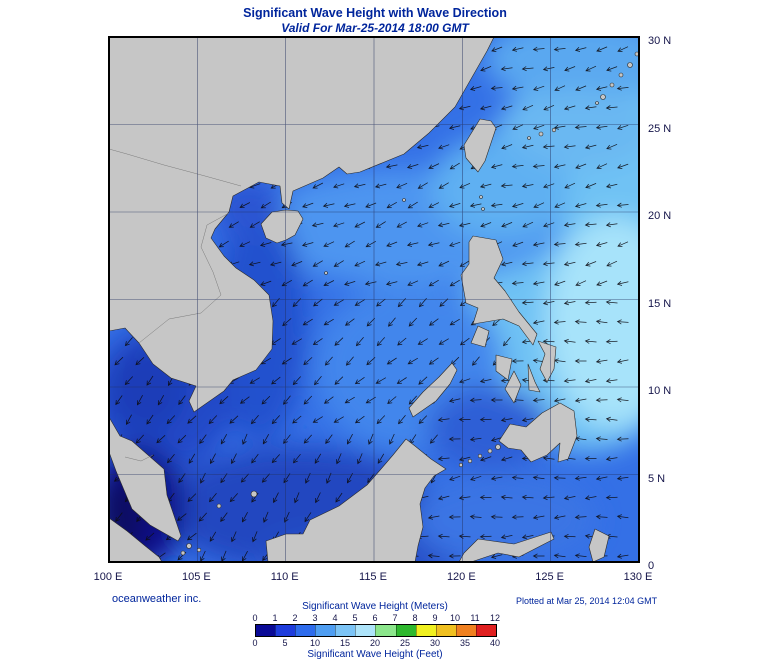 The image size is (775, 665). I want to click on lon-tick-label: 100 E, so click(108, 577).